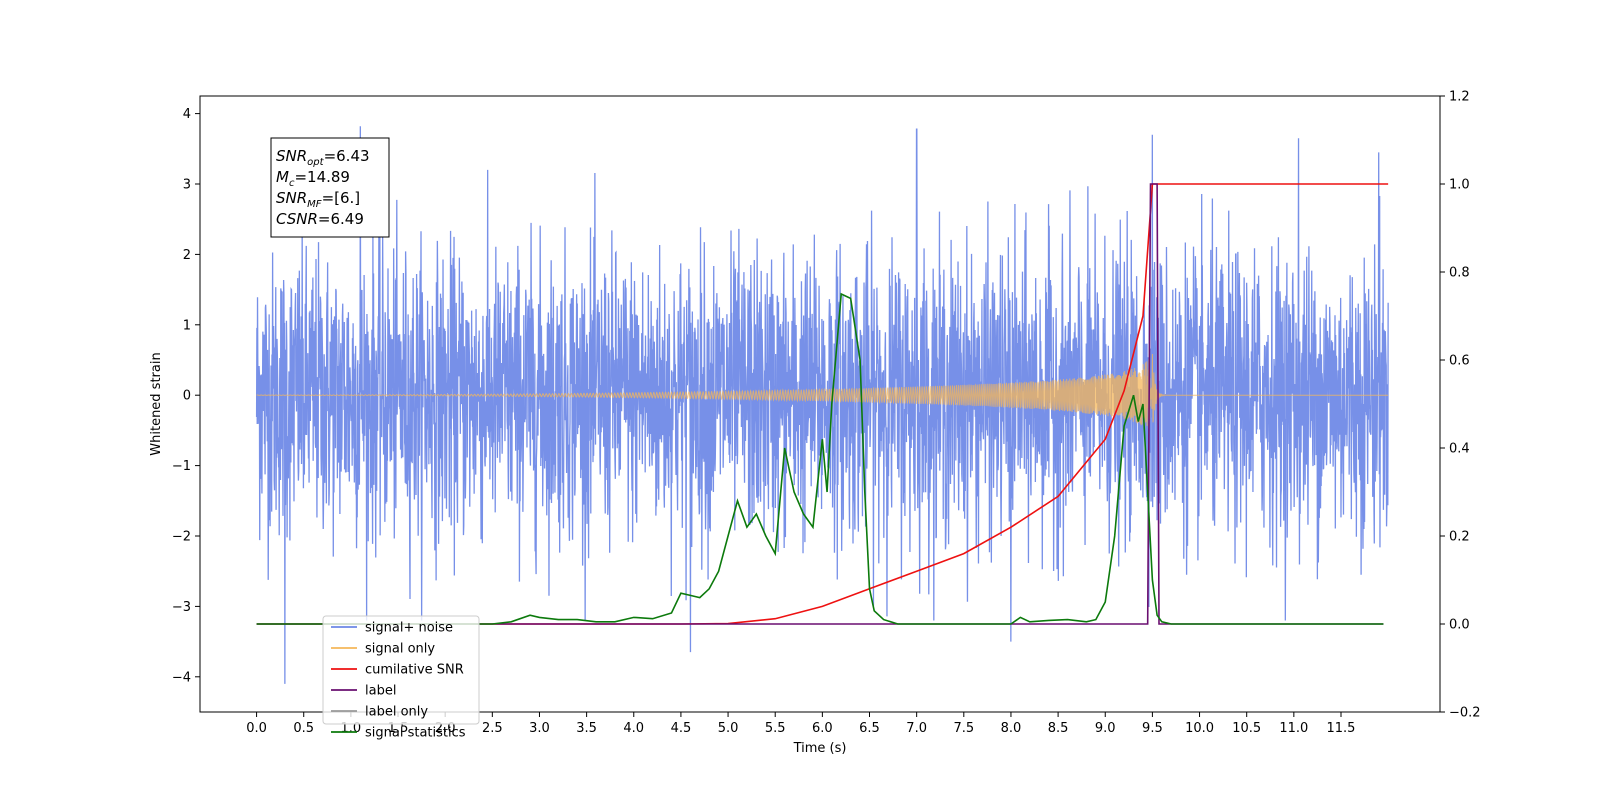  What do you see at coordinates (916, 728) in the screenshot?
I see `x-tick-label: 7.0` at bounding box center [916, 728].